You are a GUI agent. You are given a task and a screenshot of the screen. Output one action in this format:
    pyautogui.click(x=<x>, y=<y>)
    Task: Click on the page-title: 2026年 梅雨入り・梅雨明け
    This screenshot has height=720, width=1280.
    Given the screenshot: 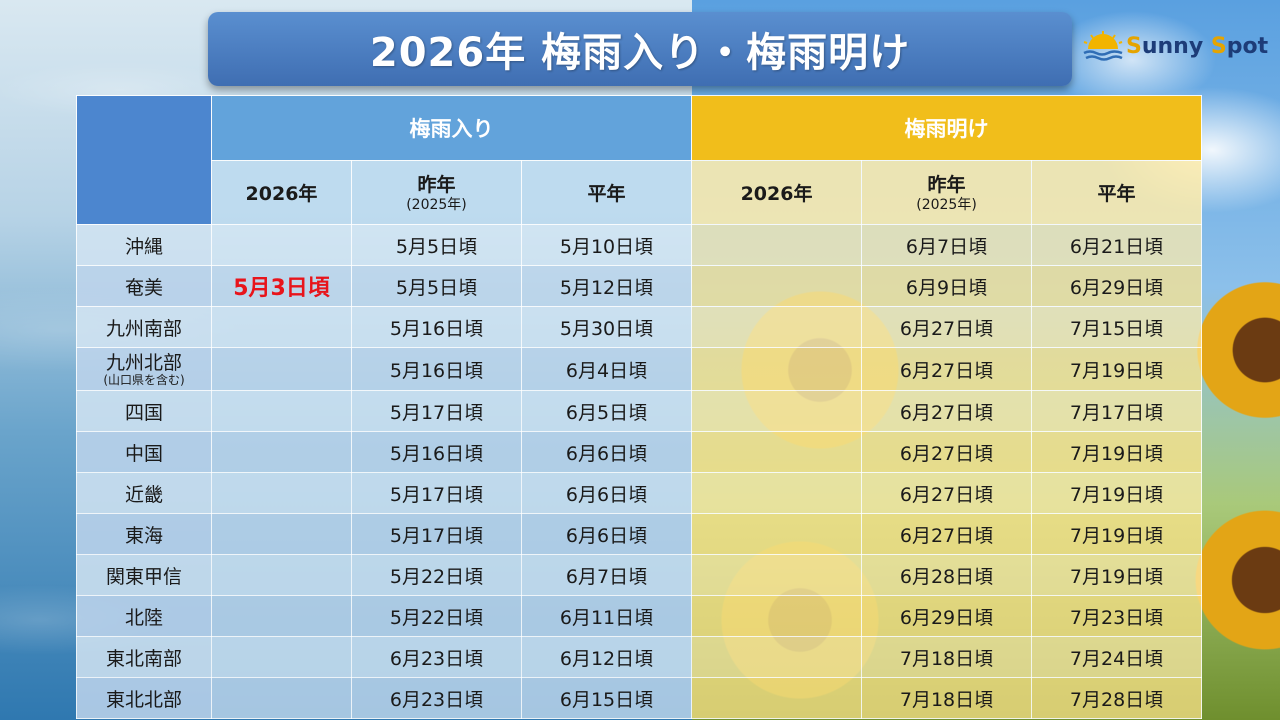 What is the action you would take?
    pyautogui.click(x=640, y=53)
    